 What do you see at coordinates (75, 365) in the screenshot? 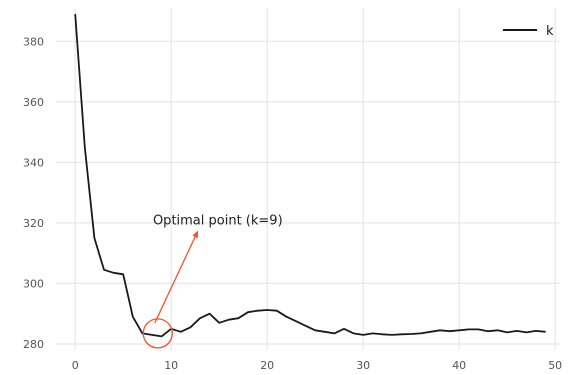
I see `x-tick-label-0: 0` at bounding box center [75, 365].